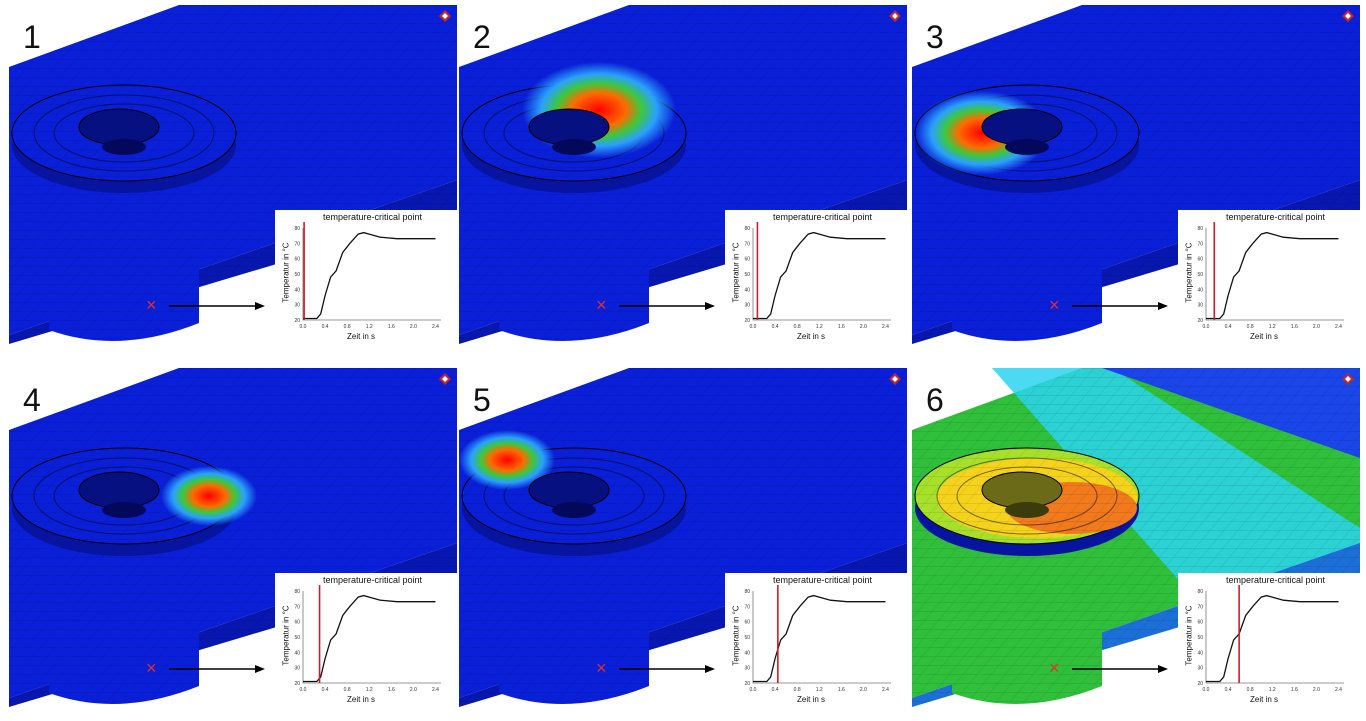  Describe the element at coordinates (32, 400) in the screenshot. I see `panel-number: 4` at that location.